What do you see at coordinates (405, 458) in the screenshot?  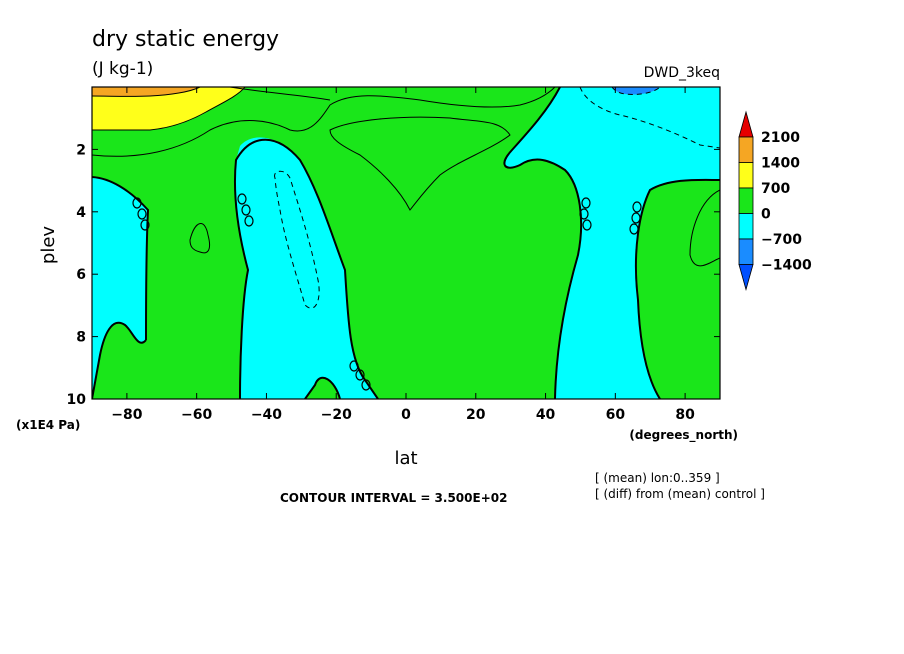 I see `x-axis-label: lat` at bounding box center [405, 458].